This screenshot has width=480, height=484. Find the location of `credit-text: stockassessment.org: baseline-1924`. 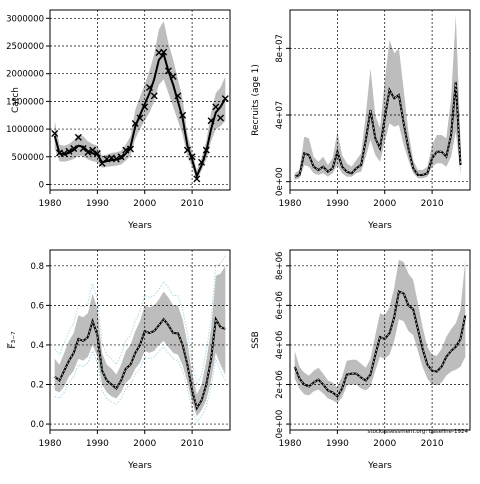

credit-text: stockassessment.org: baseline-1924 is located at coordinates (418, 432).